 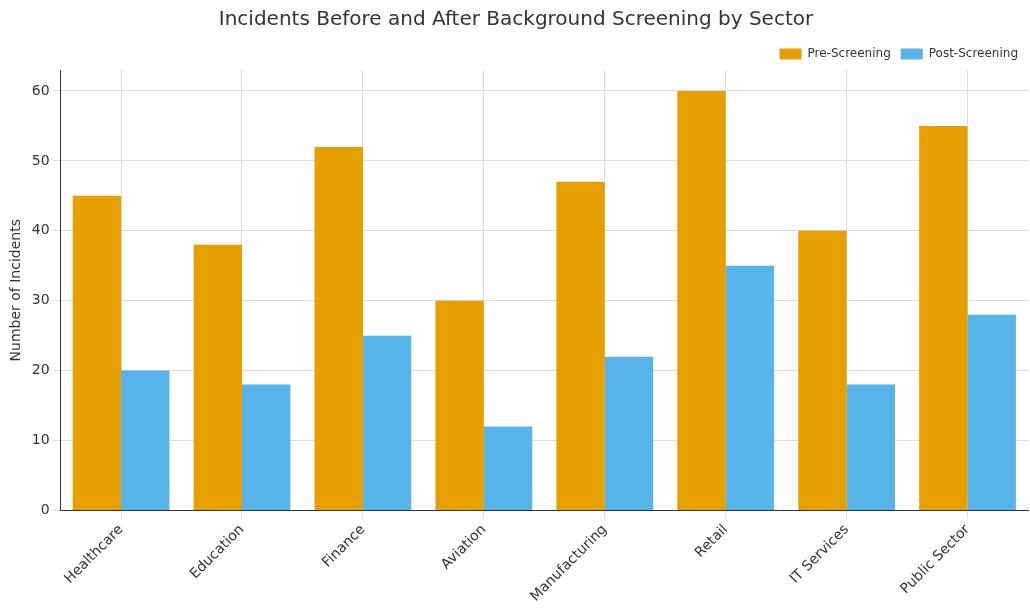 What do you see at coordinates (516, 18) in the screenshot?
I see `chart-title: Incidents Before and After Background Screening by Sector` at bounding box center [516, 18].